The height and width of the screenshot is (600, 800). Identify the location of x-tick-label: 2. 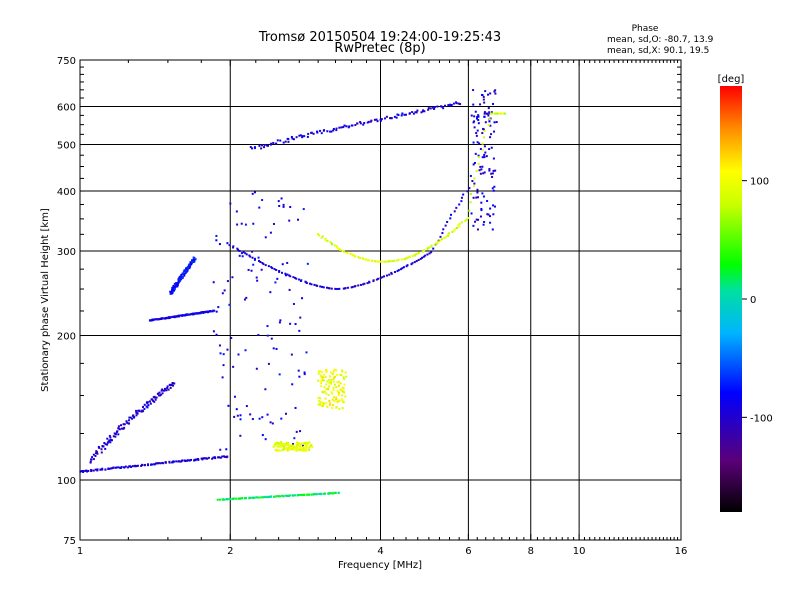
(230, 551).